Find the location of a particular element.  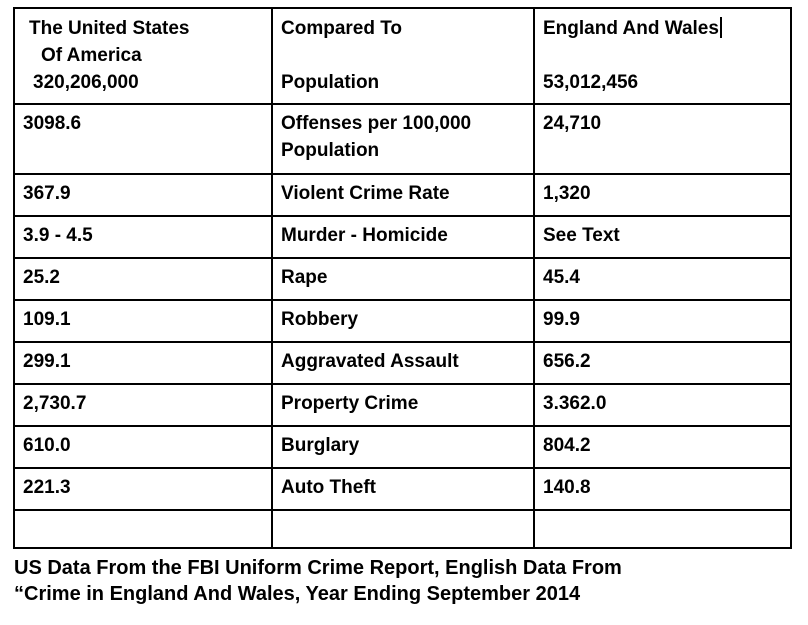

cell-category-label: Robbery is located at coordinates (403, 321).